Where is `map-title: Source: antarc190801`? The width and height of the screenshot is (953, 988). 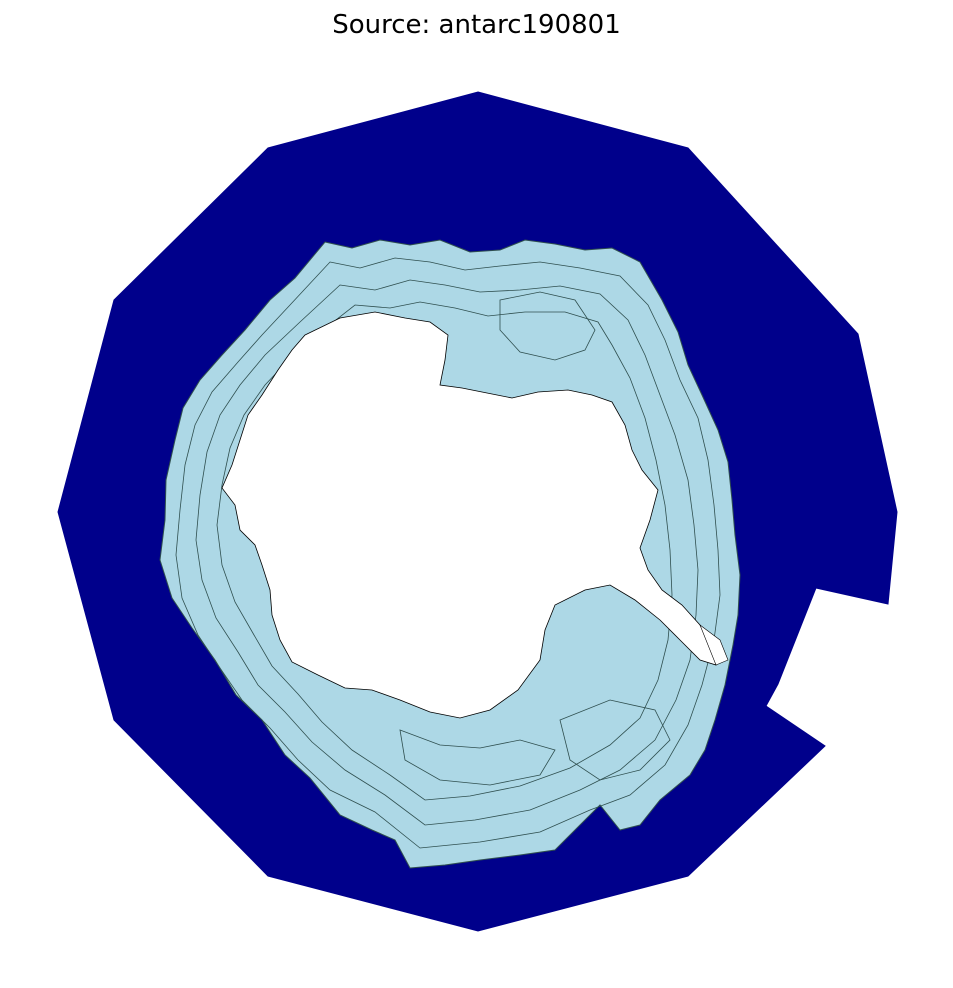
map-title: Source: antarc190801 is located at coordinates (476, 25).